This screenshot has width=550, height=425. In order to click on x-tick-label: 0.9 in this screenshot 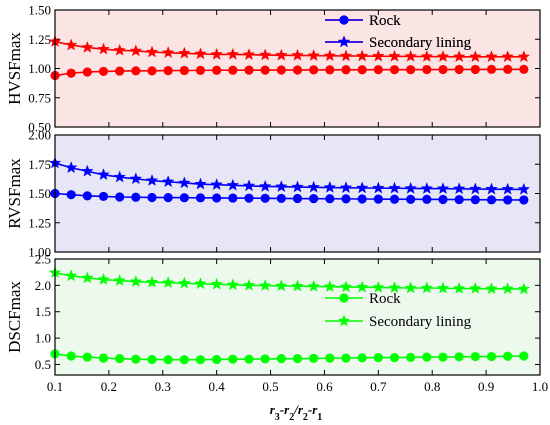, I will do `click(486, 386)`.